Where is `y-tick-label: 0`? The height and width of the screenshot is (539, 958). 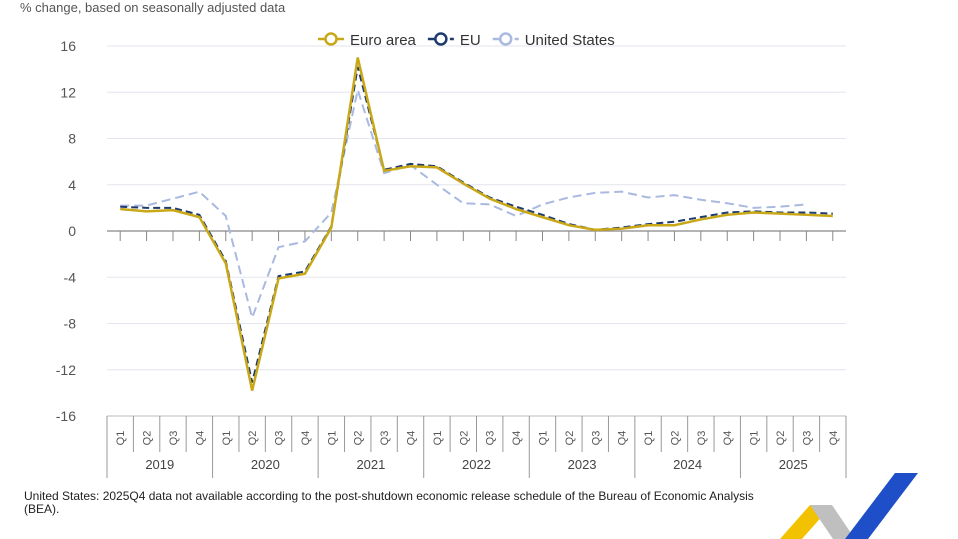 y-tick-label: 0 is located at coordinates (72, 231).